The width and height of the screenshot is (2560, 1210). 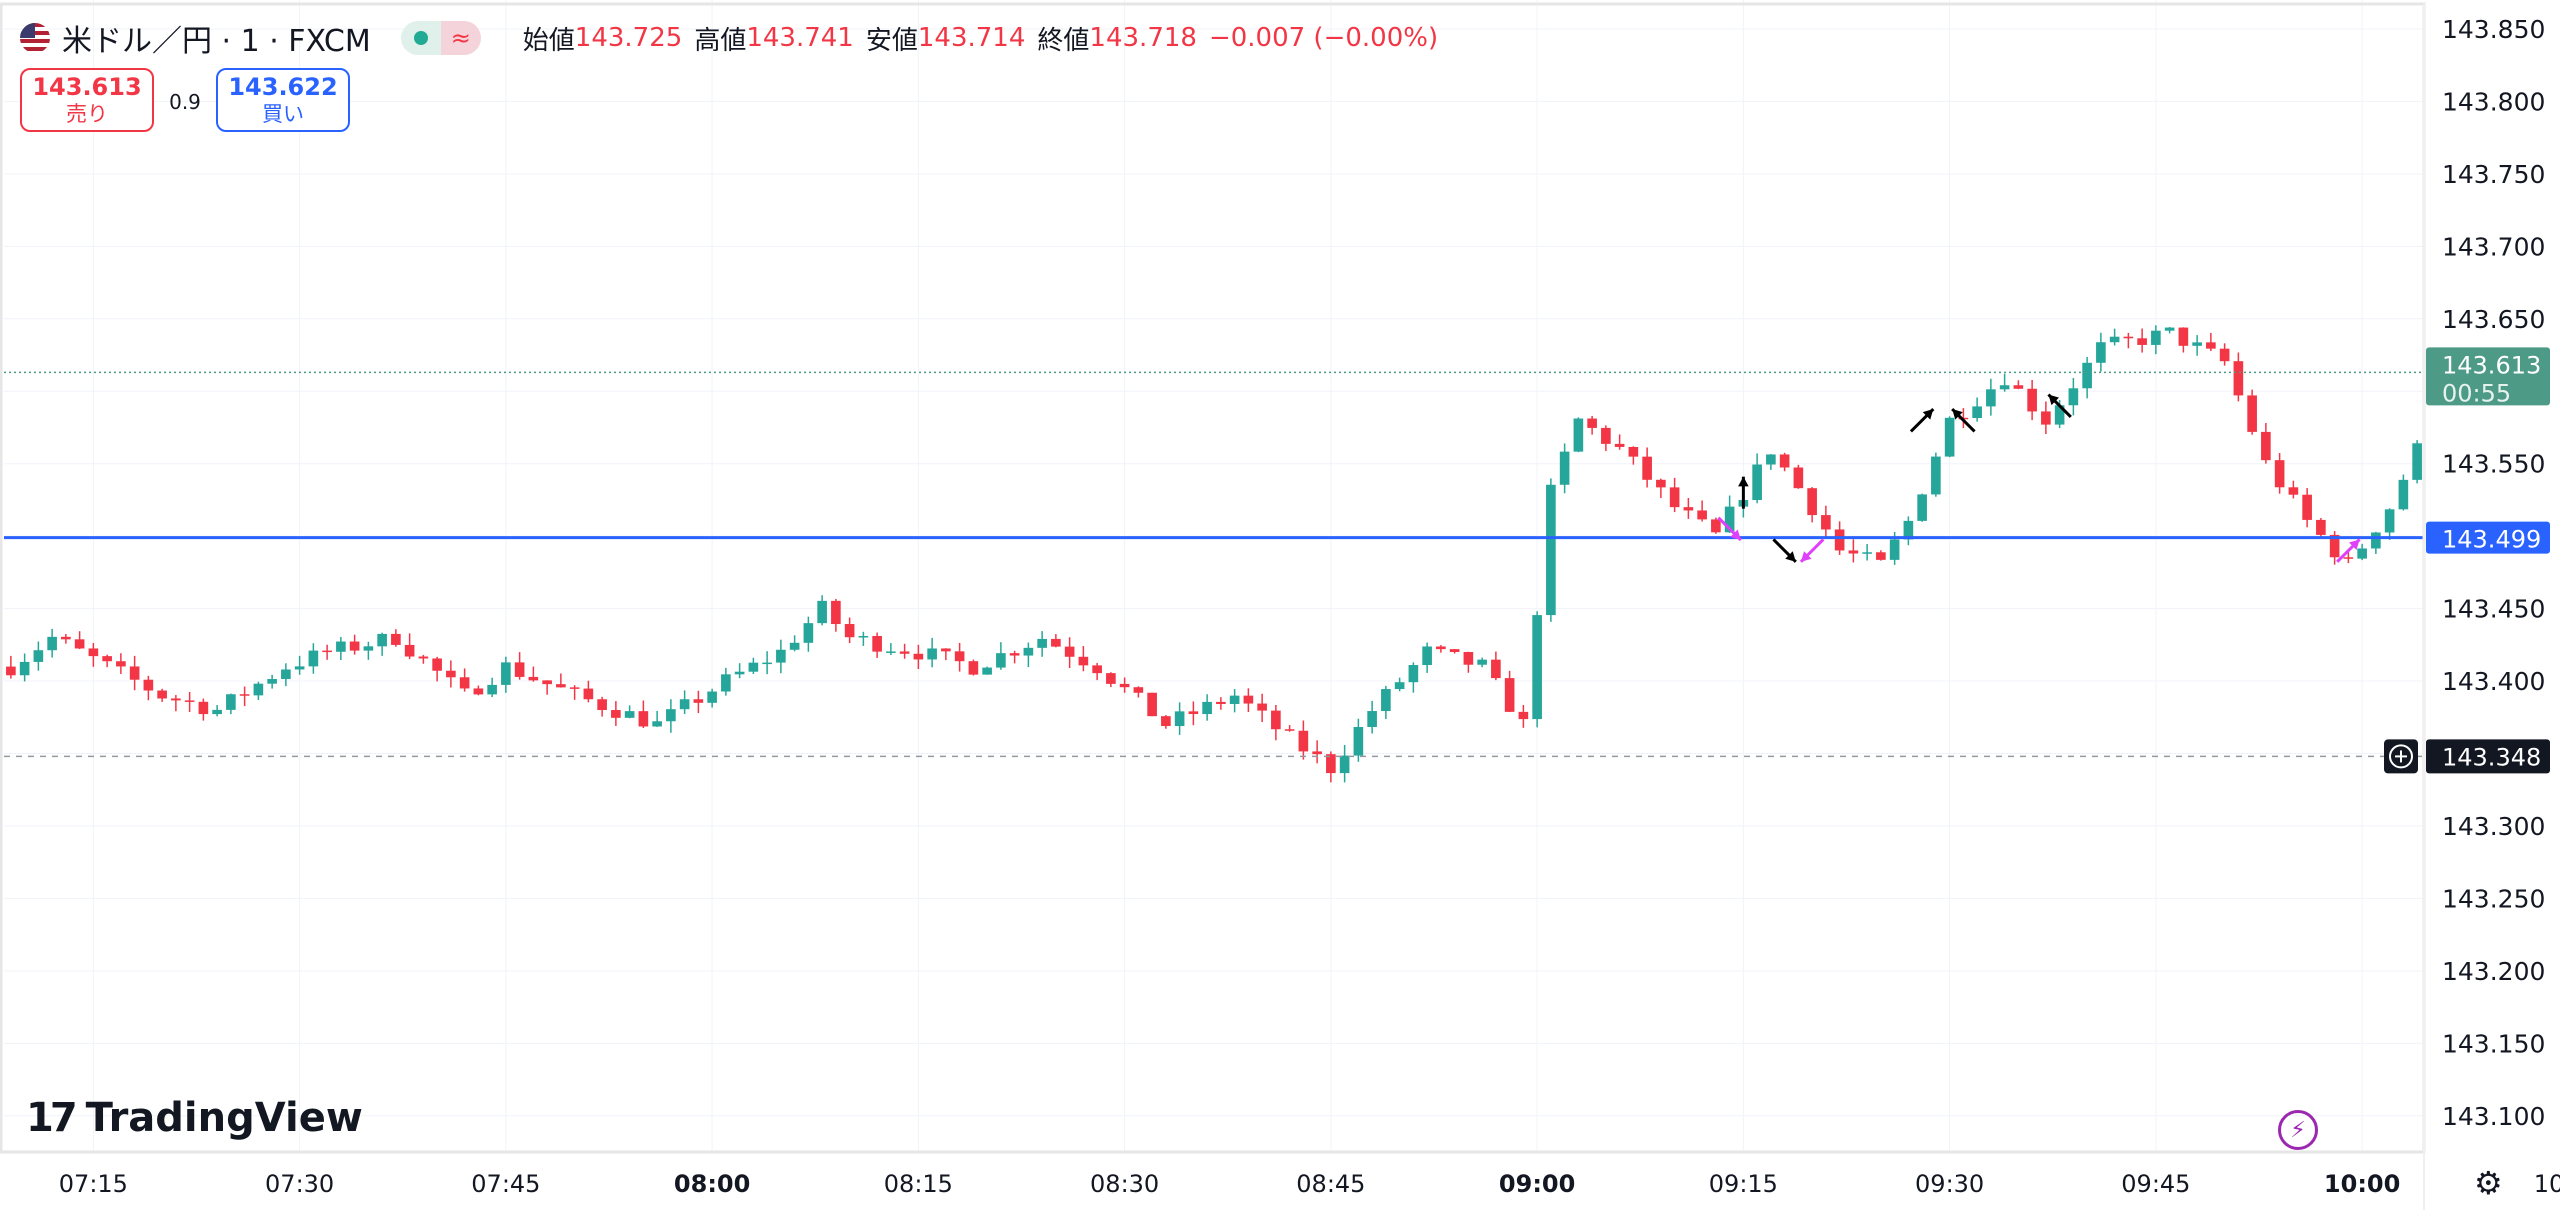 What do you see at coordinates (283, 87) in the screenshot?
I see `buy-price: 143.622` at bounding box center [283, 87].